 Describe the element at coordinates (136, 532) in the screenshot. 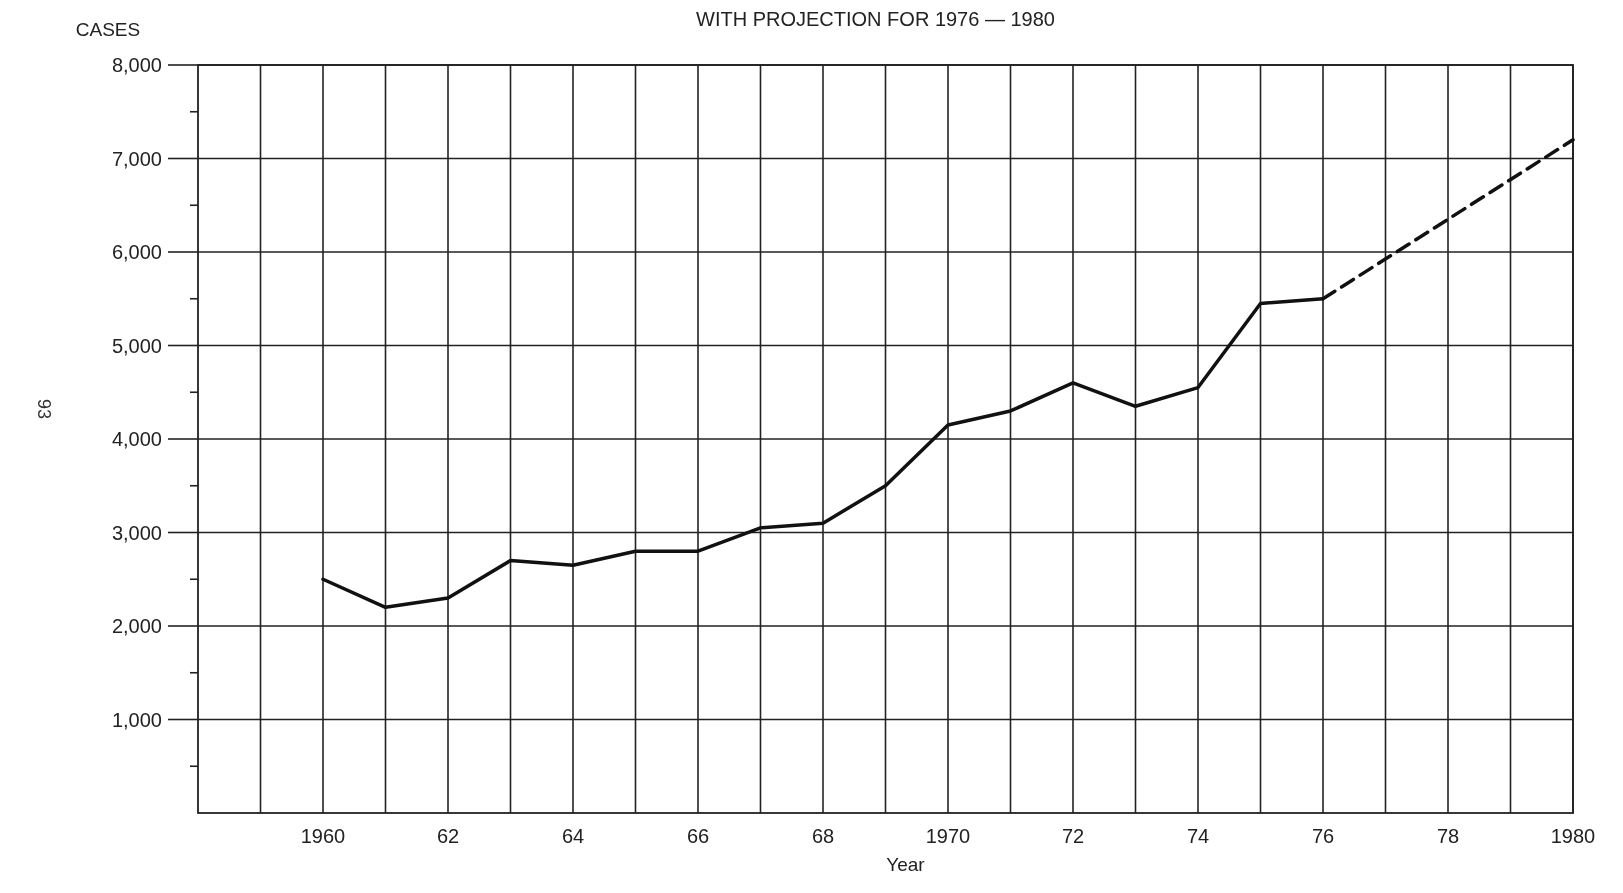

I see `y-tick-label: 3,000` at that location.